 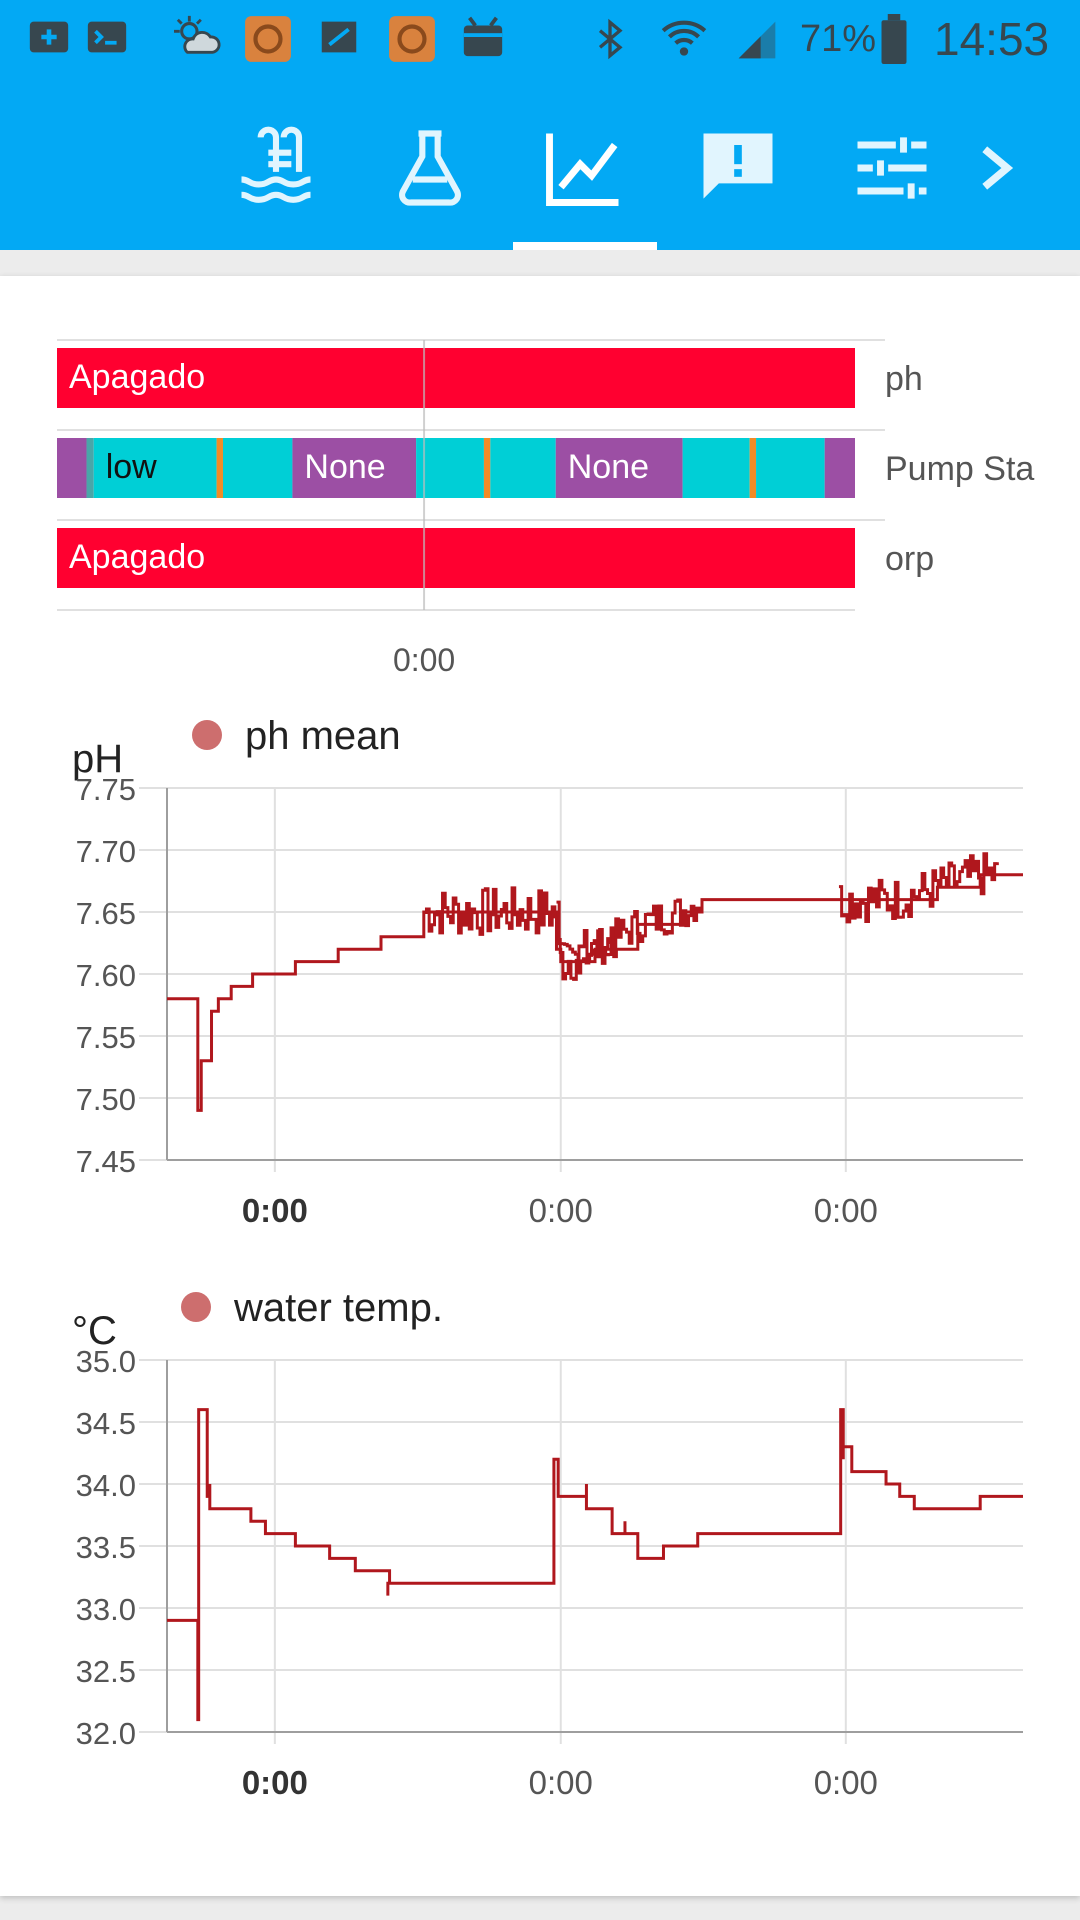 I want to click on weather-cloudy-sun-icon, so click(x=197, y=34).